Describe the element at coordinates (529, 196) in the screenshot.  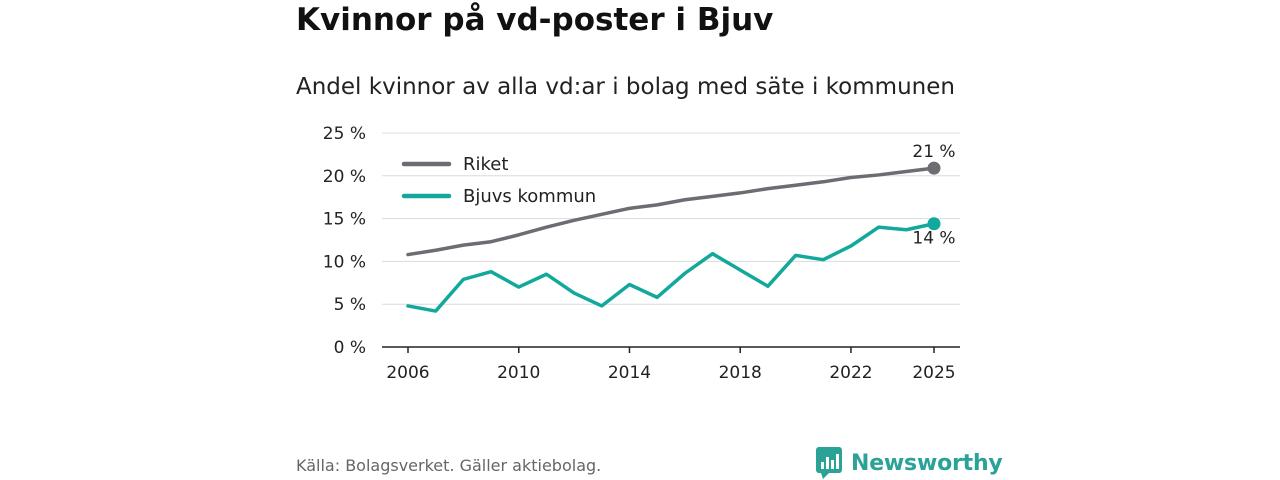
I see `legend-label: Bjuvs kommun` at that location.